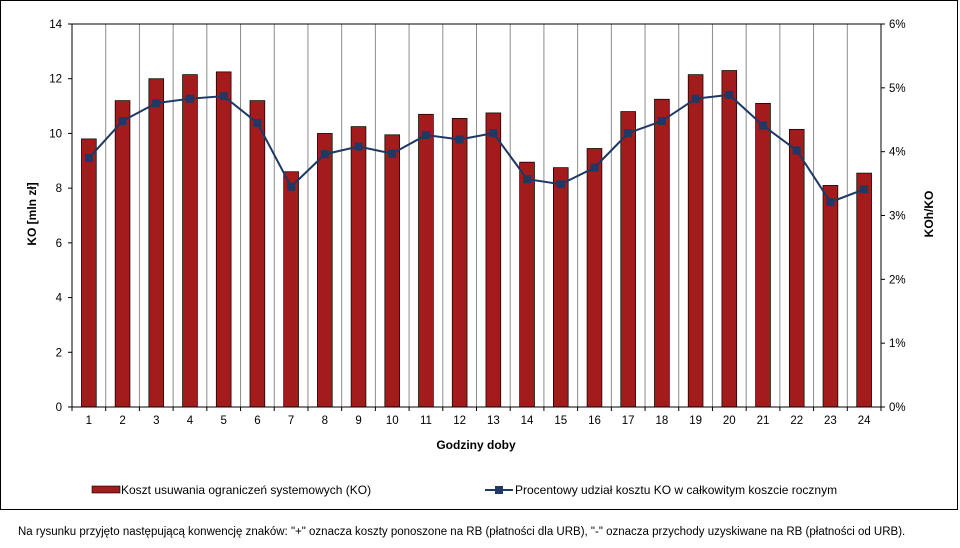  I want to click on y2-tick-label: 1%, so click(897, 344).